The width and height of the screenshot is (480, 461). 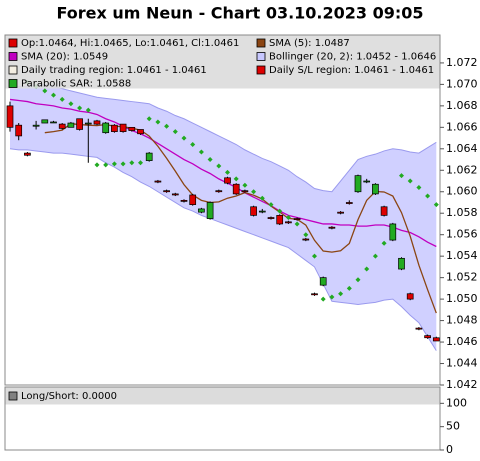 What do you see at coordinates (69, 396) in the screenshot?
I see `legend-label: Long/Short: 0.0000` at bounding box center [69, 396].